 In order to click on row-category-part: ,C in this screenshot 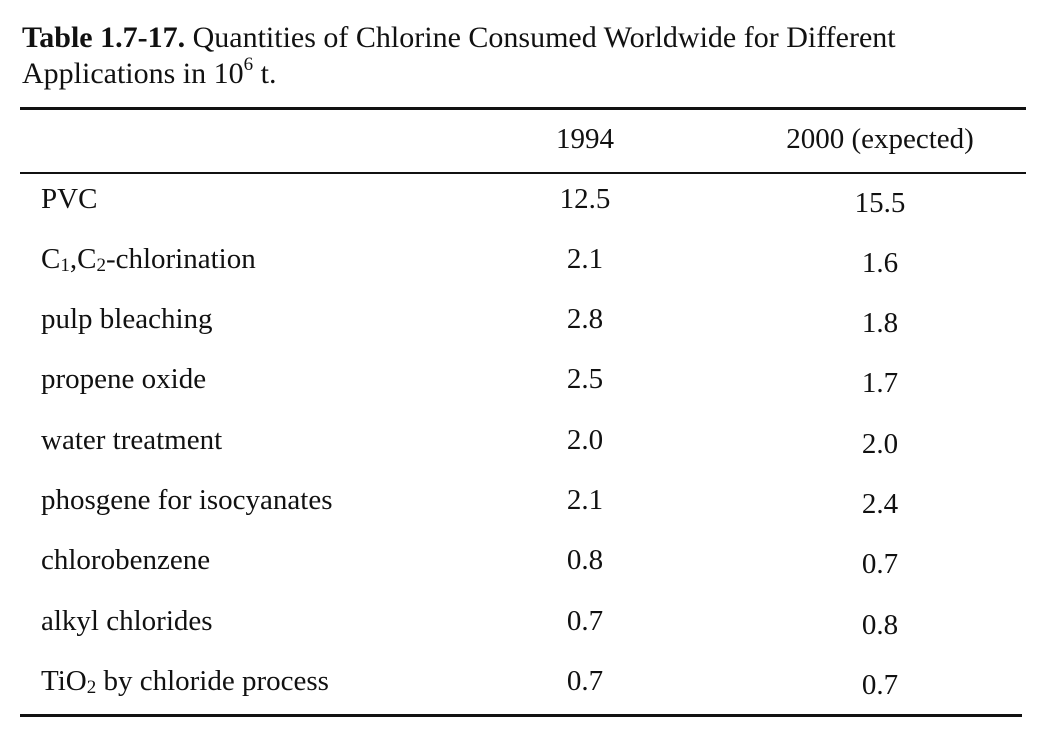, I will do `click(83, 259)`.